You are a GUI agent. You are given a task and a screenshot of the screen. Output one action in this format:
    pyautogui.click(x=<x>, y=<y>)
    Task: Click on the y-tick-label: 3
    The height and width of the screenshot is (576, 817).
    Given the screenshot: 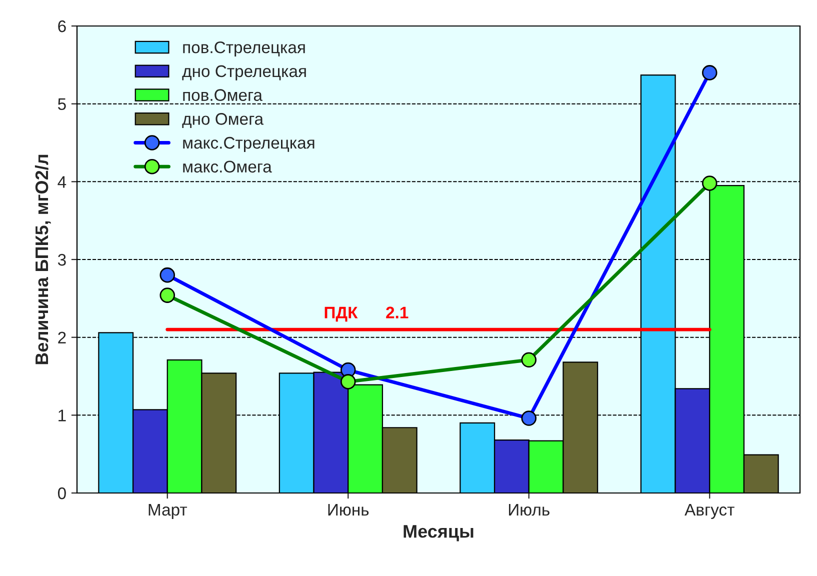 What is the action you would take?
    pyautogui.click(x=62, y=260)
    